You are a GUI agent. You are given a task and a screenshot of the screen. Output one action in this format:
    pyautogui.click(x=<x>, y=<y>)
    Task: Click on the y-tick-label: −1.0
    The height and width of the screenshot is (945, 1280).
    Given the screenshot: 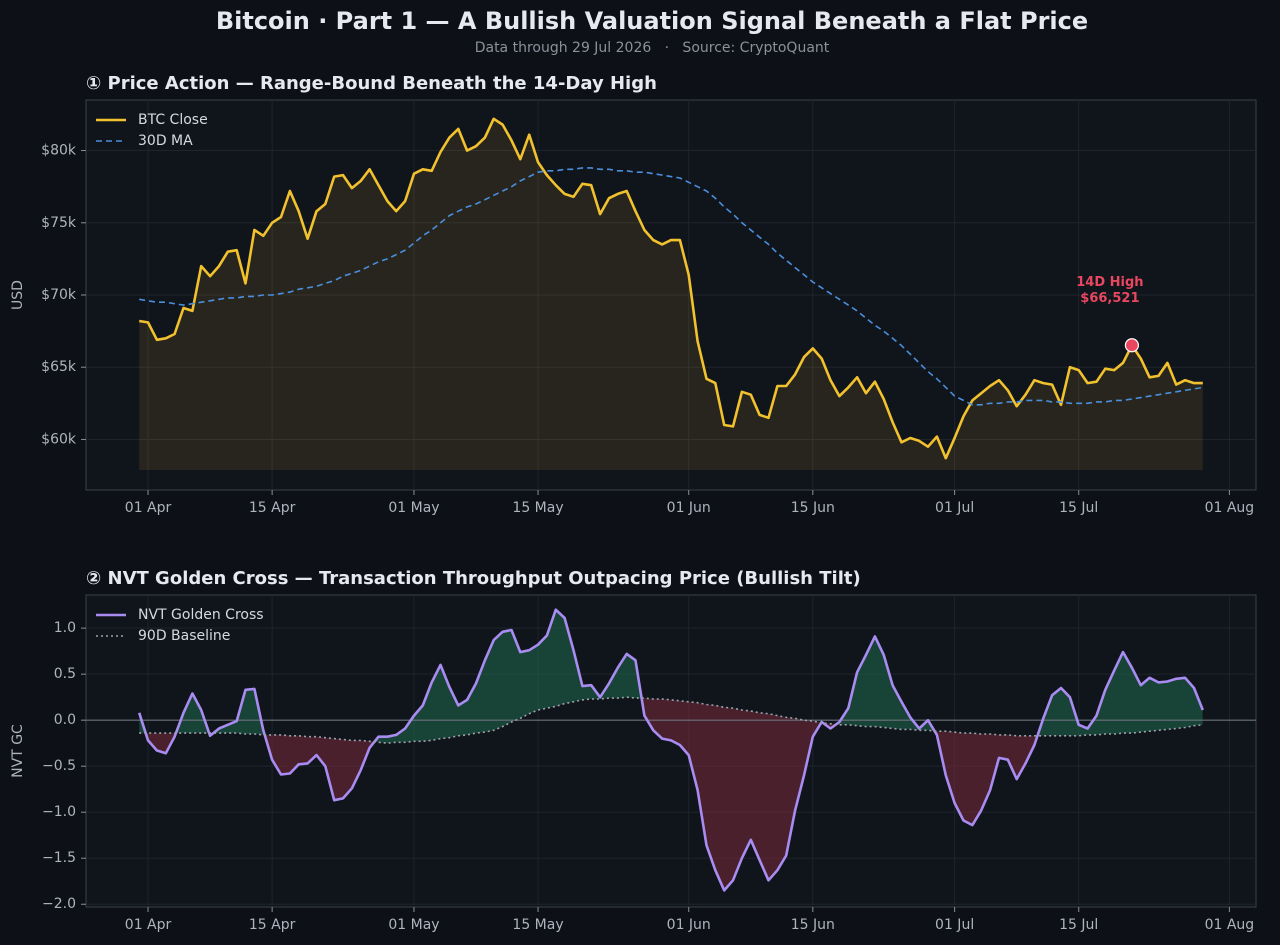 What is the action you would take?
    pyautogui.click(x=59, y=812)
    